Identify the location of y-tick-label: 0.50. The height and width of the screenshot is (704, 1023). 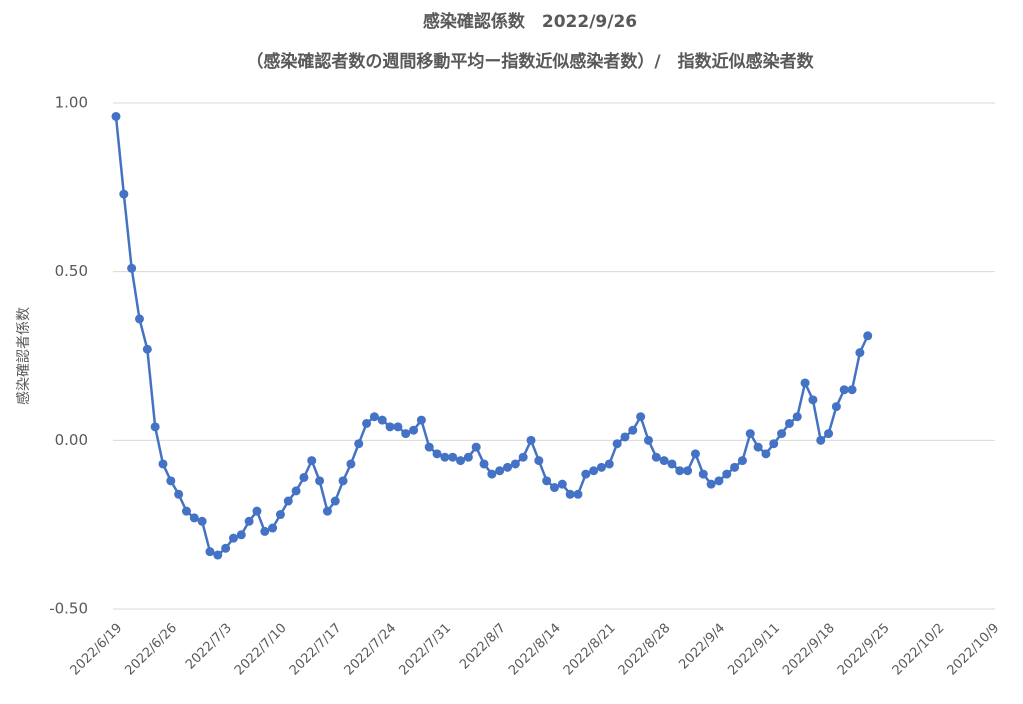
(71, 271).